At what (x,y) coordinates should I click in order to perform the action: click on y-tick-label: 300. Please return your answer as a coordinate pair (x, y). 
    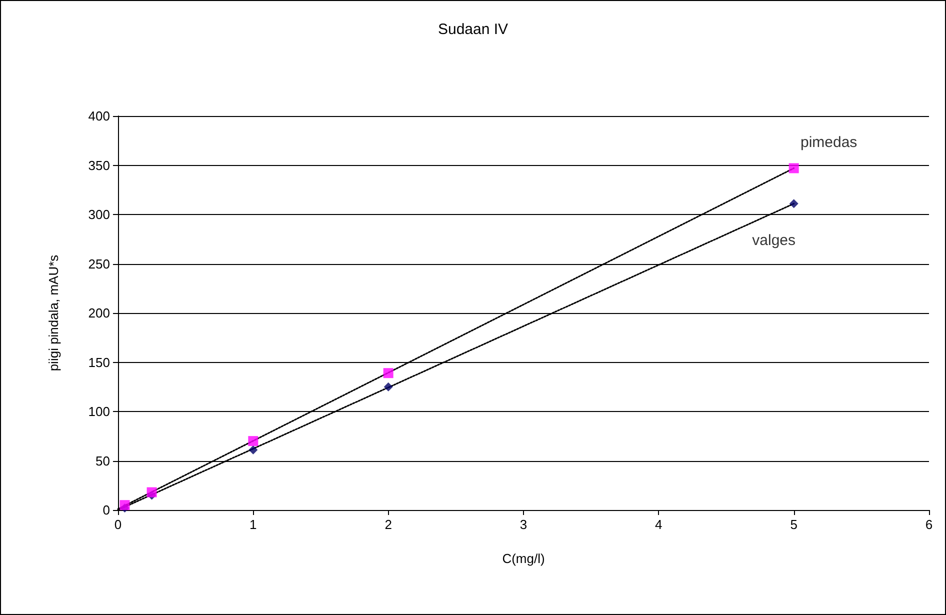
    Looking at the image, I should click on (99, 214).